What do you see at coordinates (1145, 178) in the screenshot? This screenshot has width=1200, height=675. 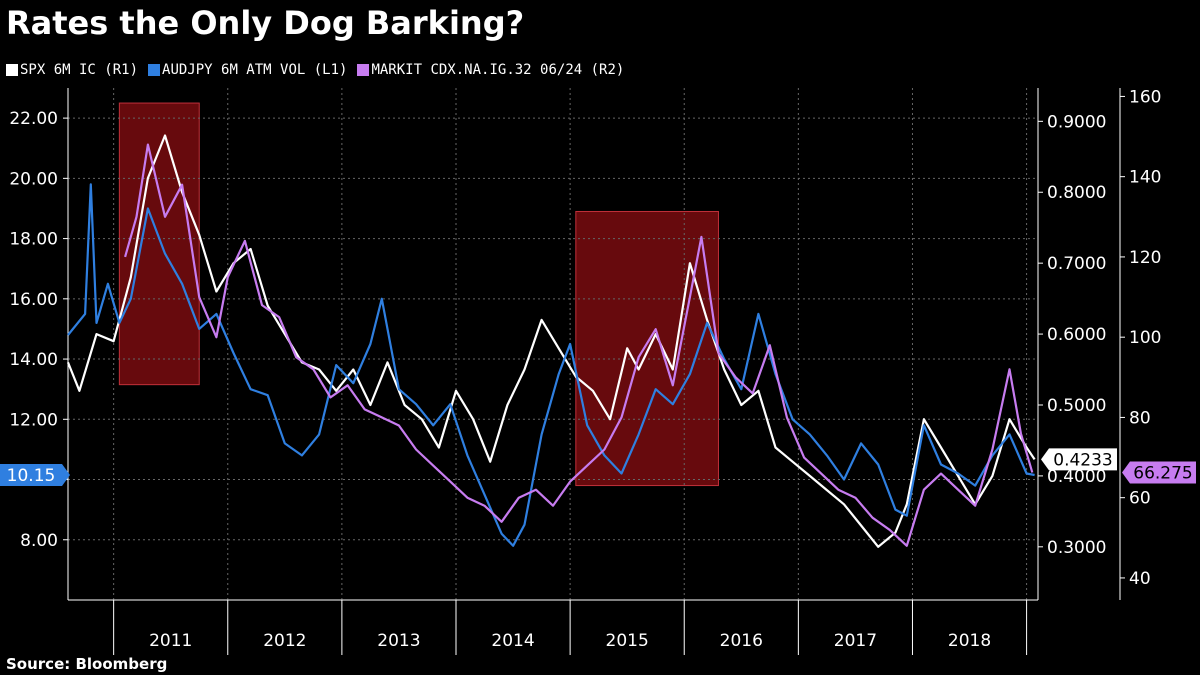 I see `right2-tick-label: 140` at bounding box center [1145, 178].